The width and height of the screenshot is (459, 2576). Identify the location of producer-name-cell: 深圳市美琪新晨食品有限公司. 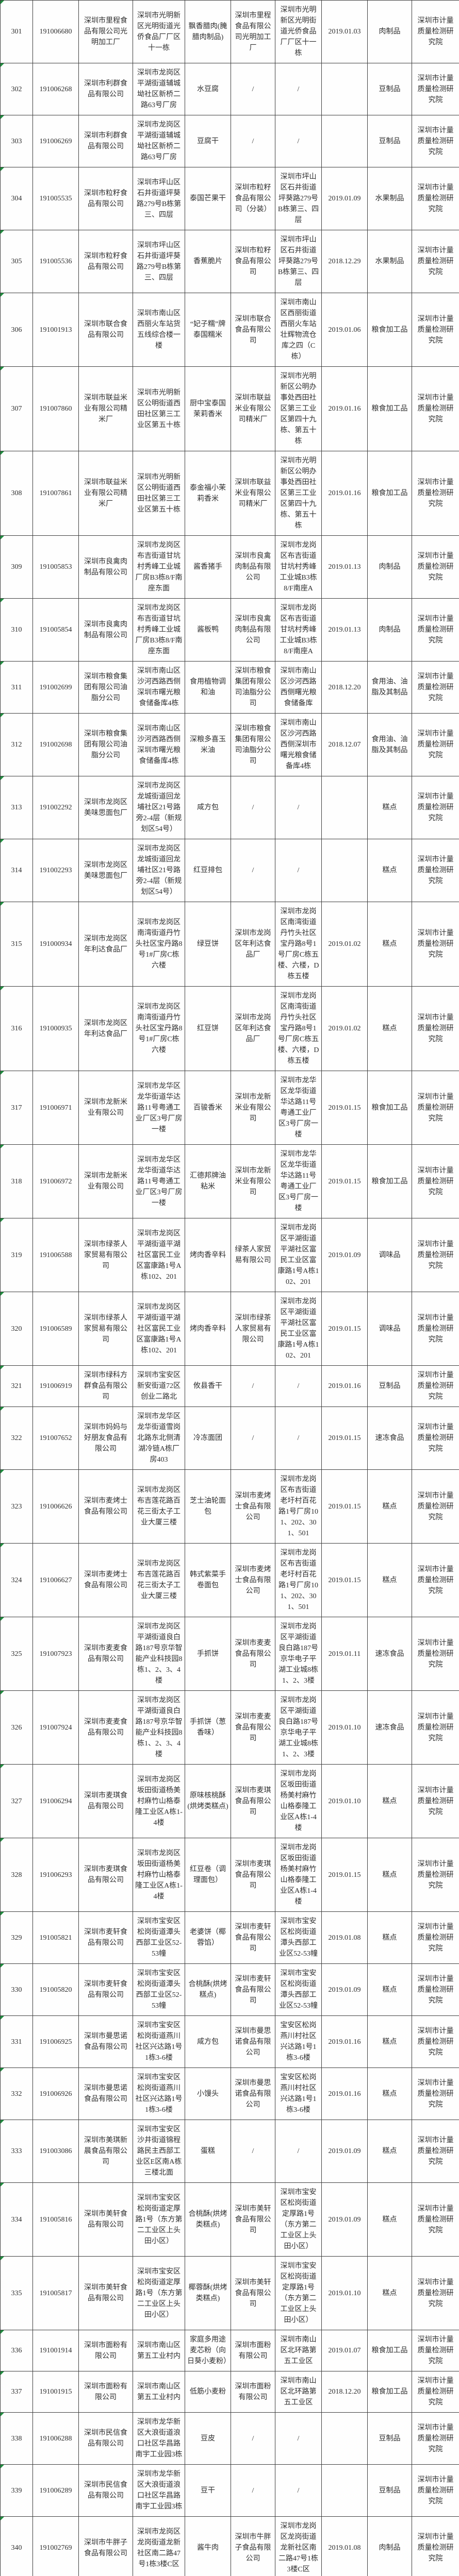
(105, 2151).